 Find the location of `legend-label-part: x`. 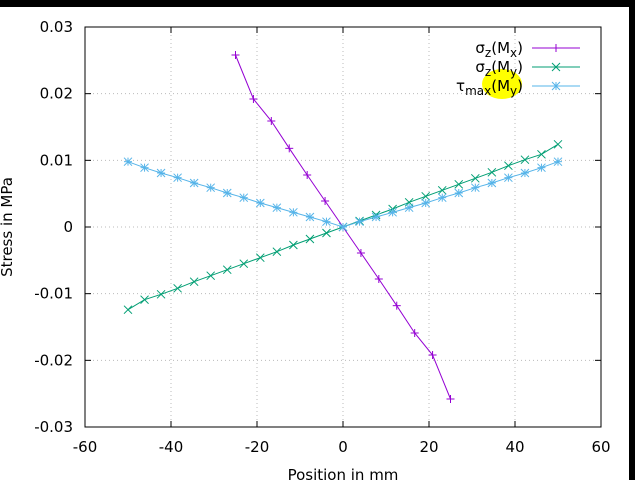

legend-label-part: x is located at coordinates (513, 53).